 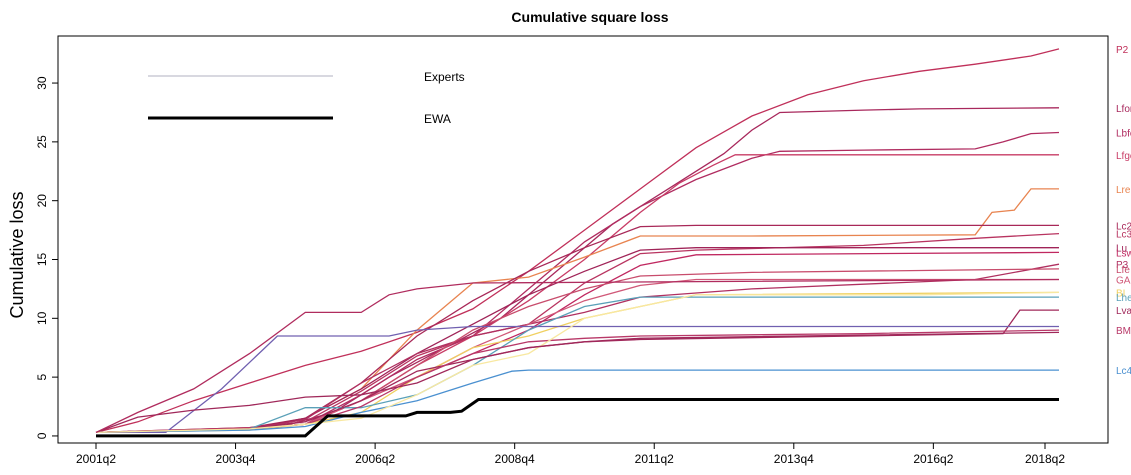 I want to click on y-tick-label: 25, so click(x=42, y=142).